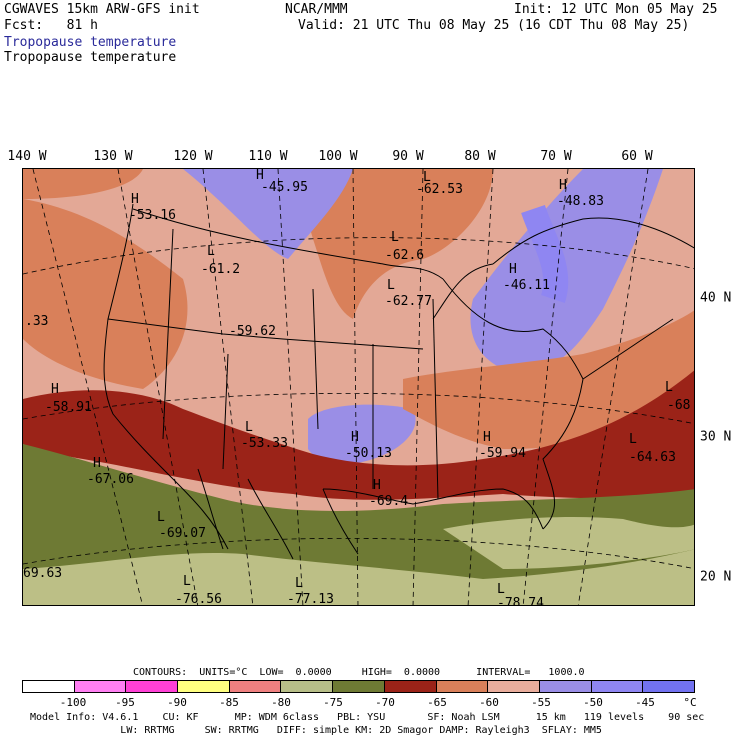 Image resolution: width=740 pixels, height=740 pixels. Describe the element at coordinates (113, 156) in the screenshot. I see `lon-label: 130 W` at that location.